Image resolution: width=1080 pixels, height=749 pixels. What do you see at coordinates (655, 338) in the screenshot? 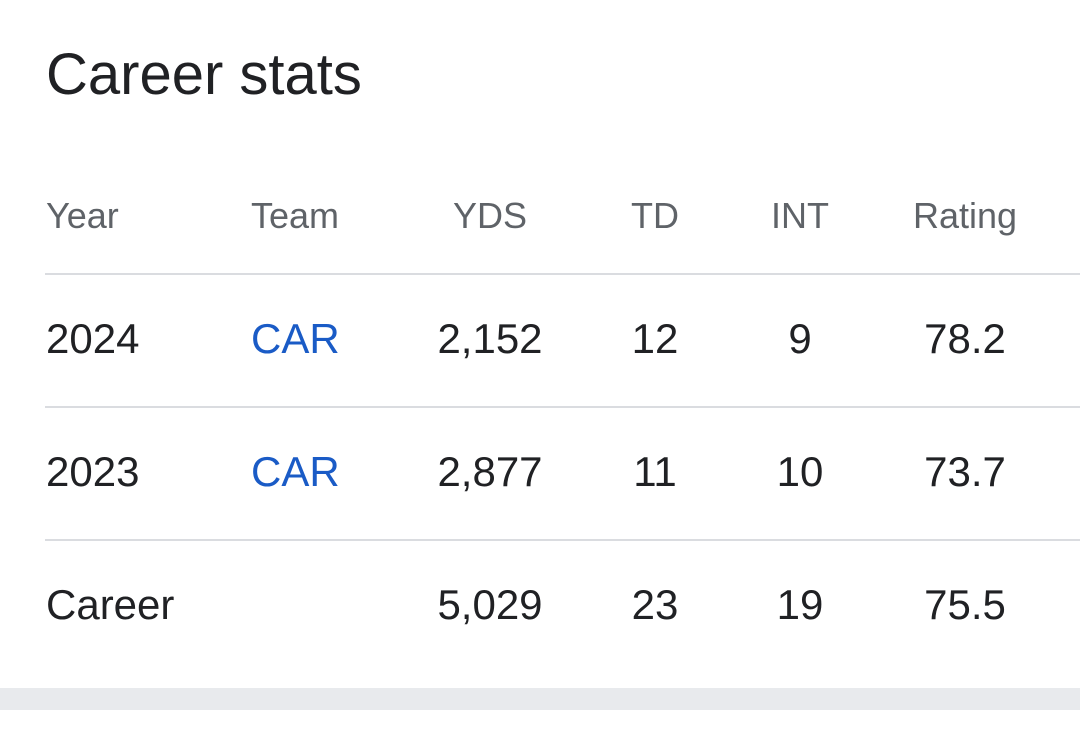
I see `cell-td: 12` at bounding box center [655, 338].